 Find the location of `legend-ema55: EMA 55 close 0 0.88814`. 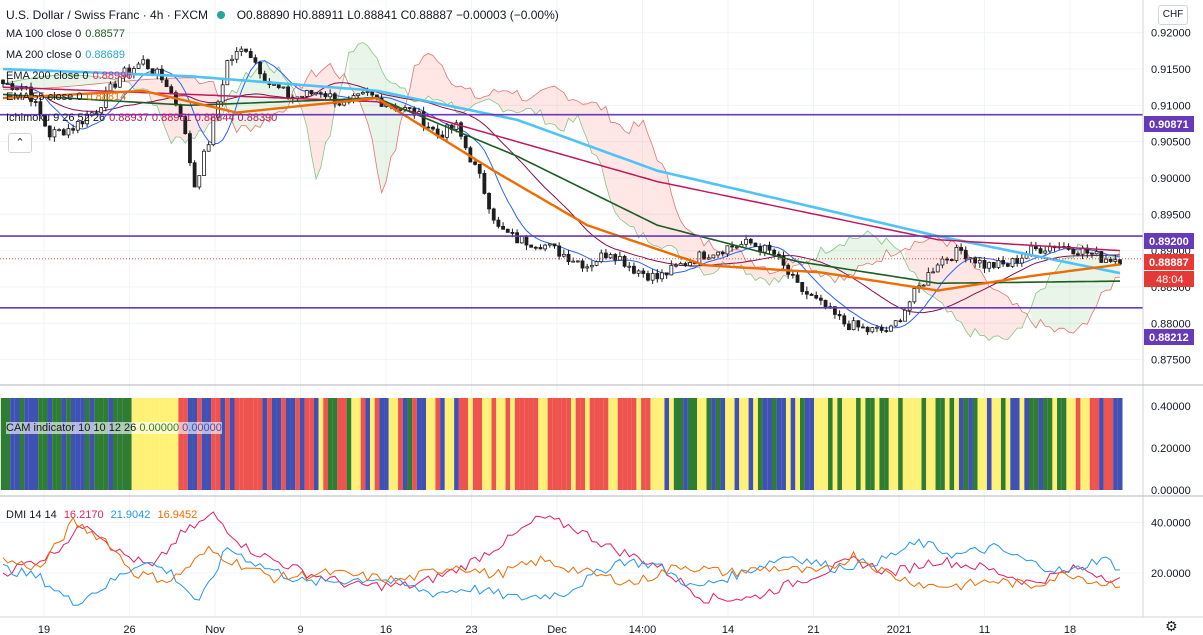

legend-ema55: EMA 55 close 0 0.88814 is located at coordinates (141, 97).